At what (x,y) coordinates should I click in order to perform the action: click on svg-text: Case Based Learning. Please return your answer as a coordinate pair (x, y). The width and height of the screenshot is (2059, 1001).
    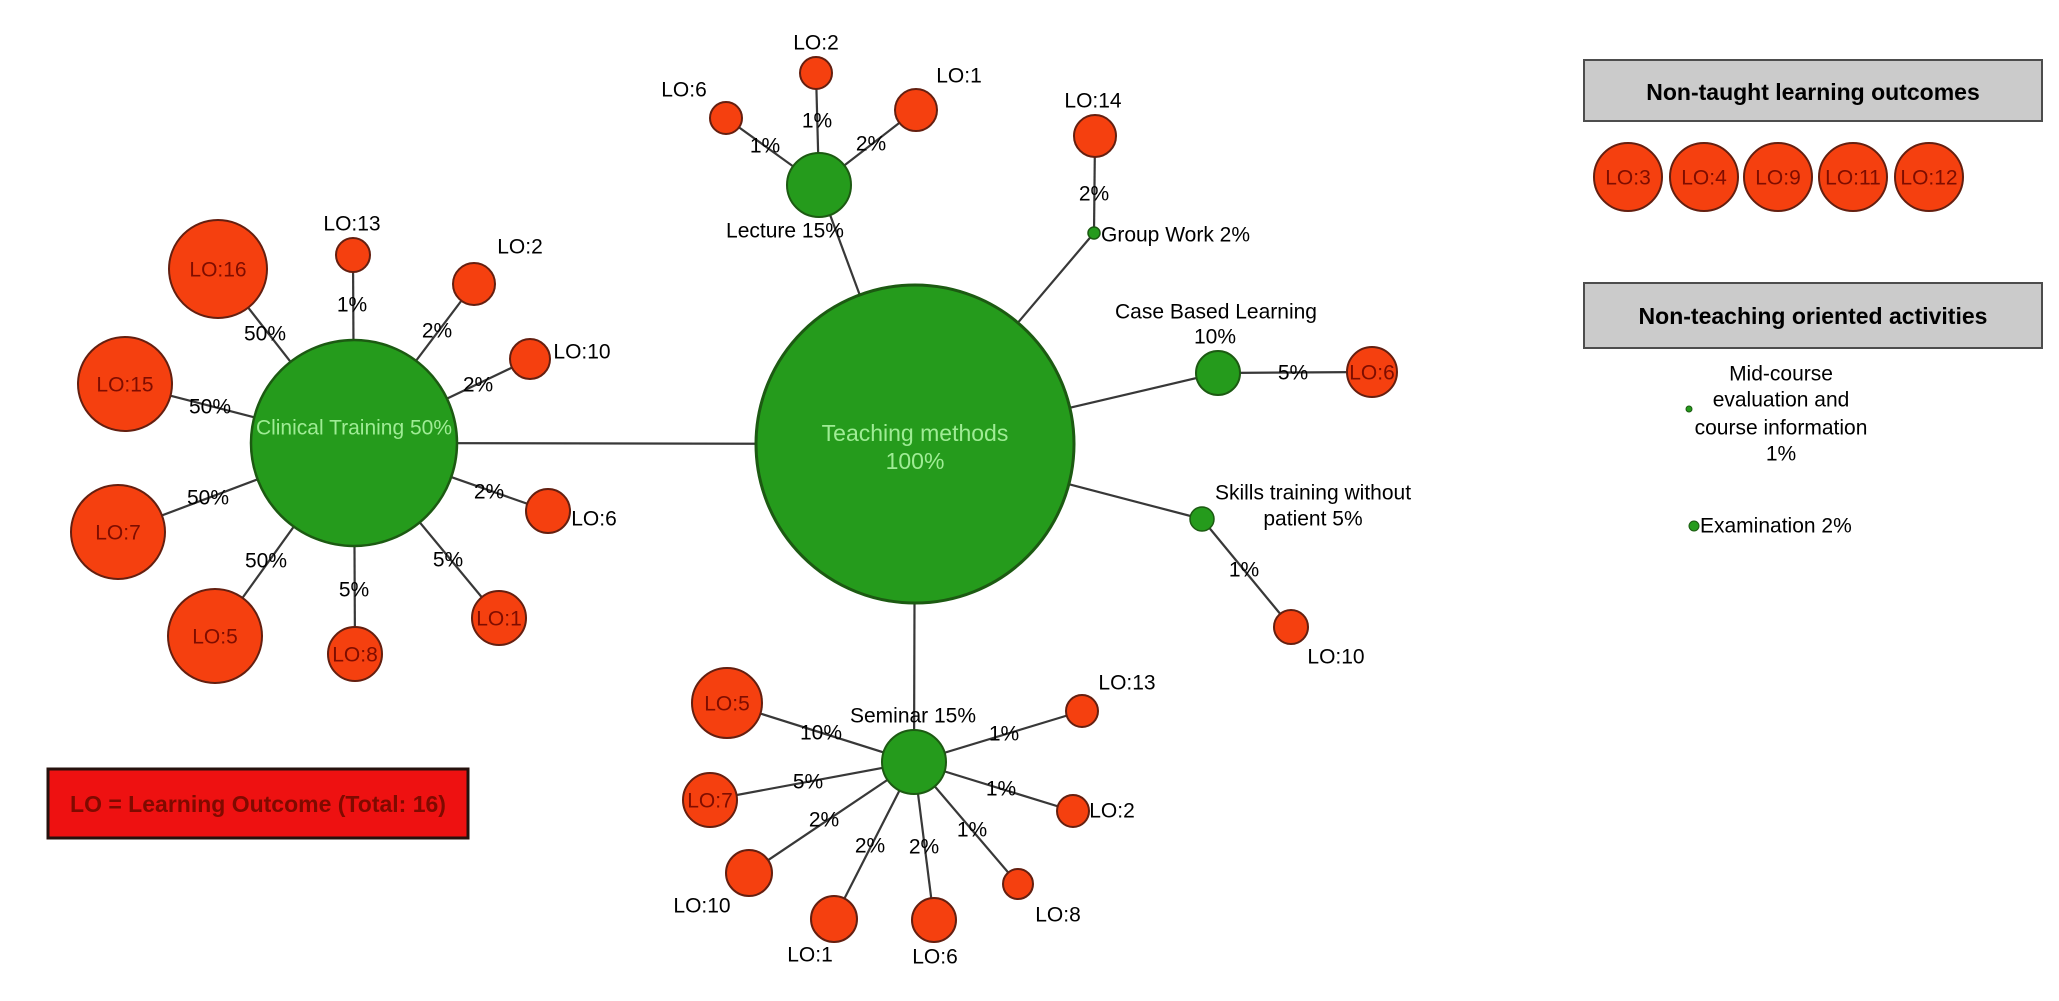
    Looking at the image, I should click on (1216, 312).